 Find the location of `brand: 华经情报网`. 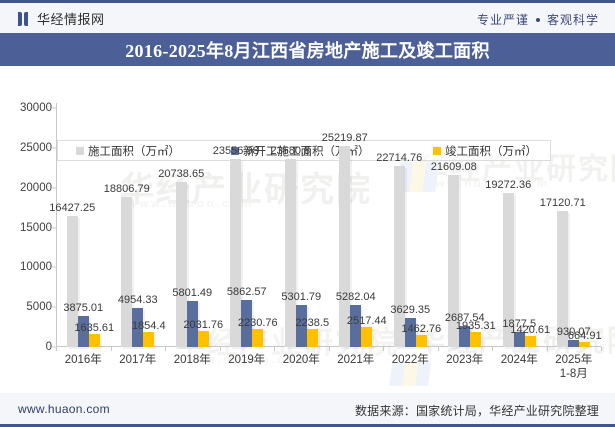

brand: 华经情报网 is located at coordinates (61, 18).